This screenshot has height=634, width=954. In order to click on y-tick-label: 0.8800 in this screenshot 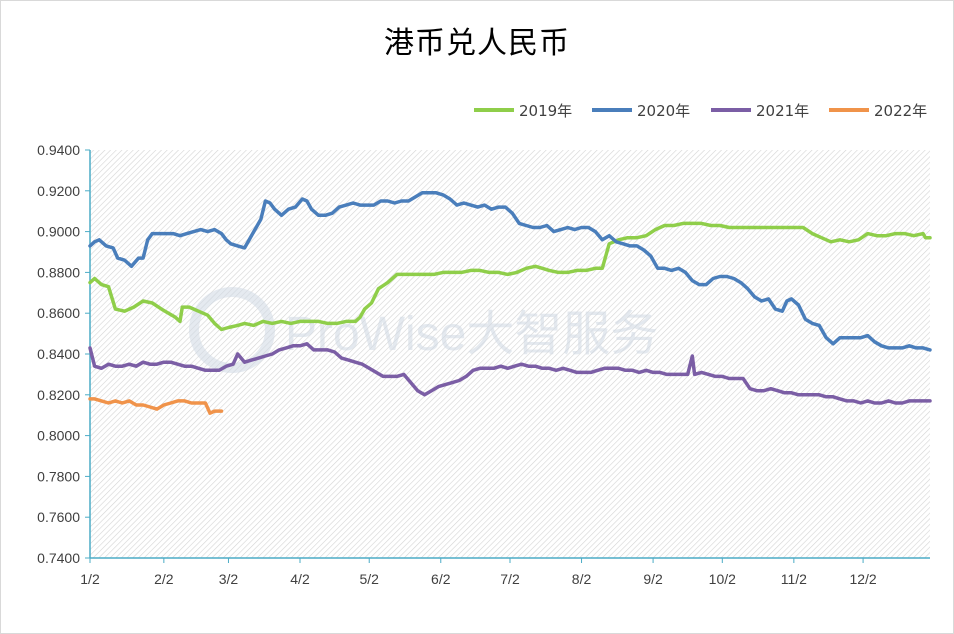, I will do `click(58, 272)`.